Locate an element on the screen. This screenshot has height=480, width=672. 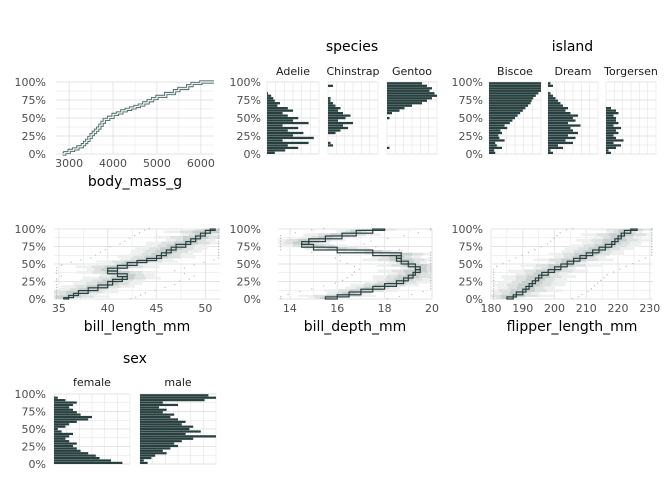
sex-panel-title: sex is located at coordinates (135, 359).